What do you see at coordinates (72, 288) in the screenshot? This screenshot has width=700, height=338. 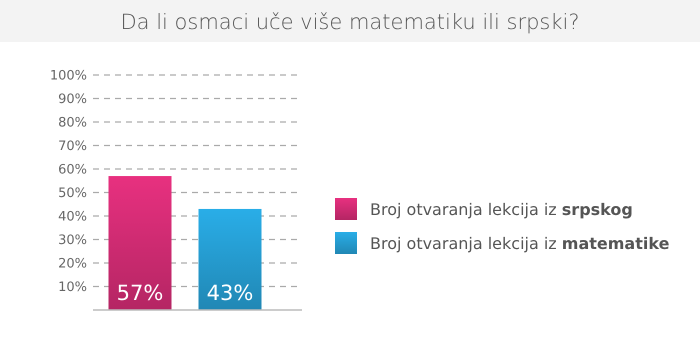 I see `y-tick-label: 10%` at bounding box center [72, 288].